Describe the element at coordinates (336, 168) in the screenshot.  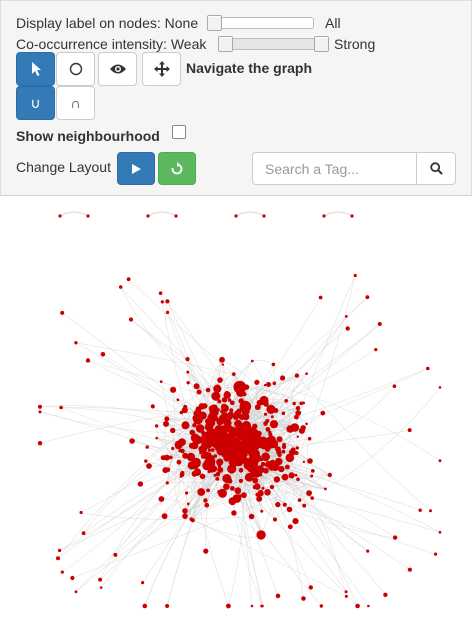
I see `tag-search-input` at that location.